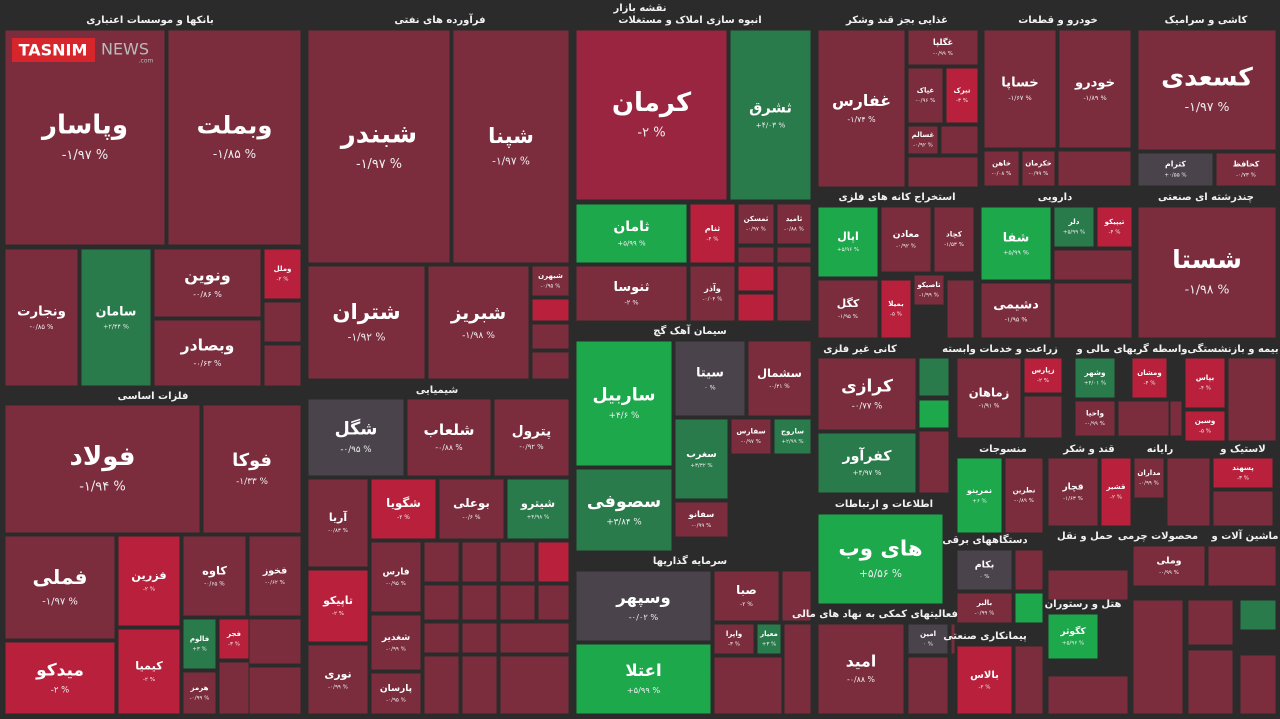  I want to click on logo-box, so click(53, 50).